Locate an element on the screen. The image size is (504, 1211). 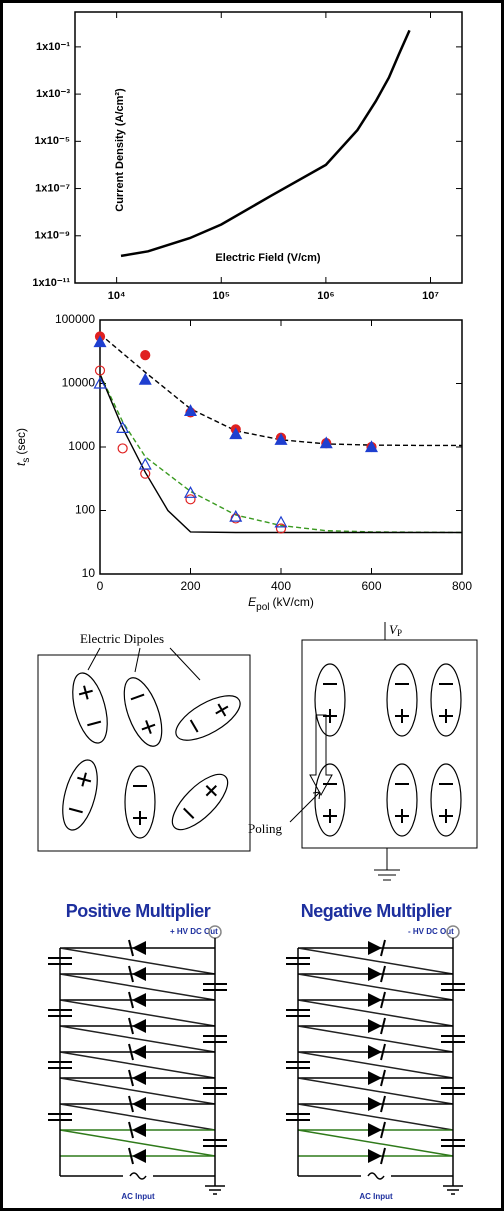
label-subscript: s is located at coordinates (26, 460).